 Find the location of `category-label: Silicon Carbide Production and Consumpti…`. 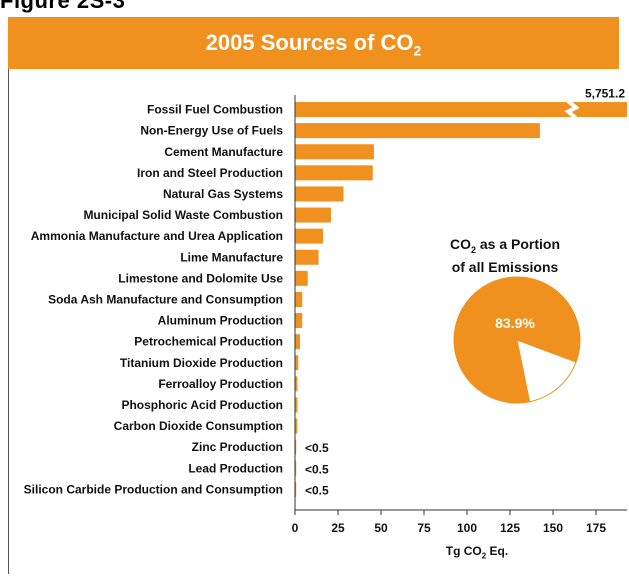

category-label: Silicon Carbide Production and Consumpti… is located at coordinates (153, 489).